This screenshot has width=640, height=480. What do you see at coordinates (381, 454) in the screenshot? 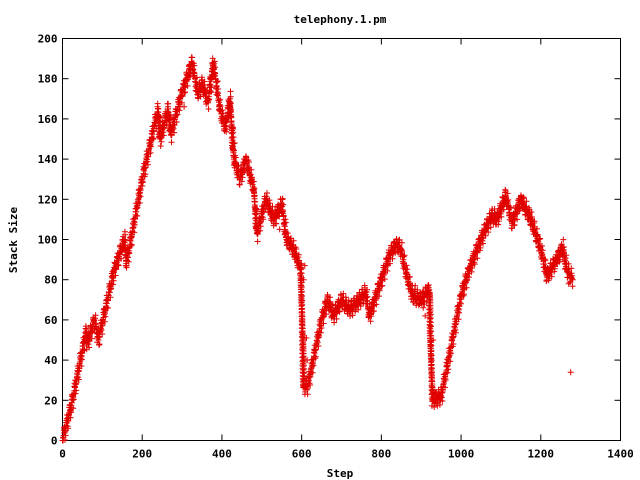
I see `x-tick-label: 800` at bounding box center [381, 454].